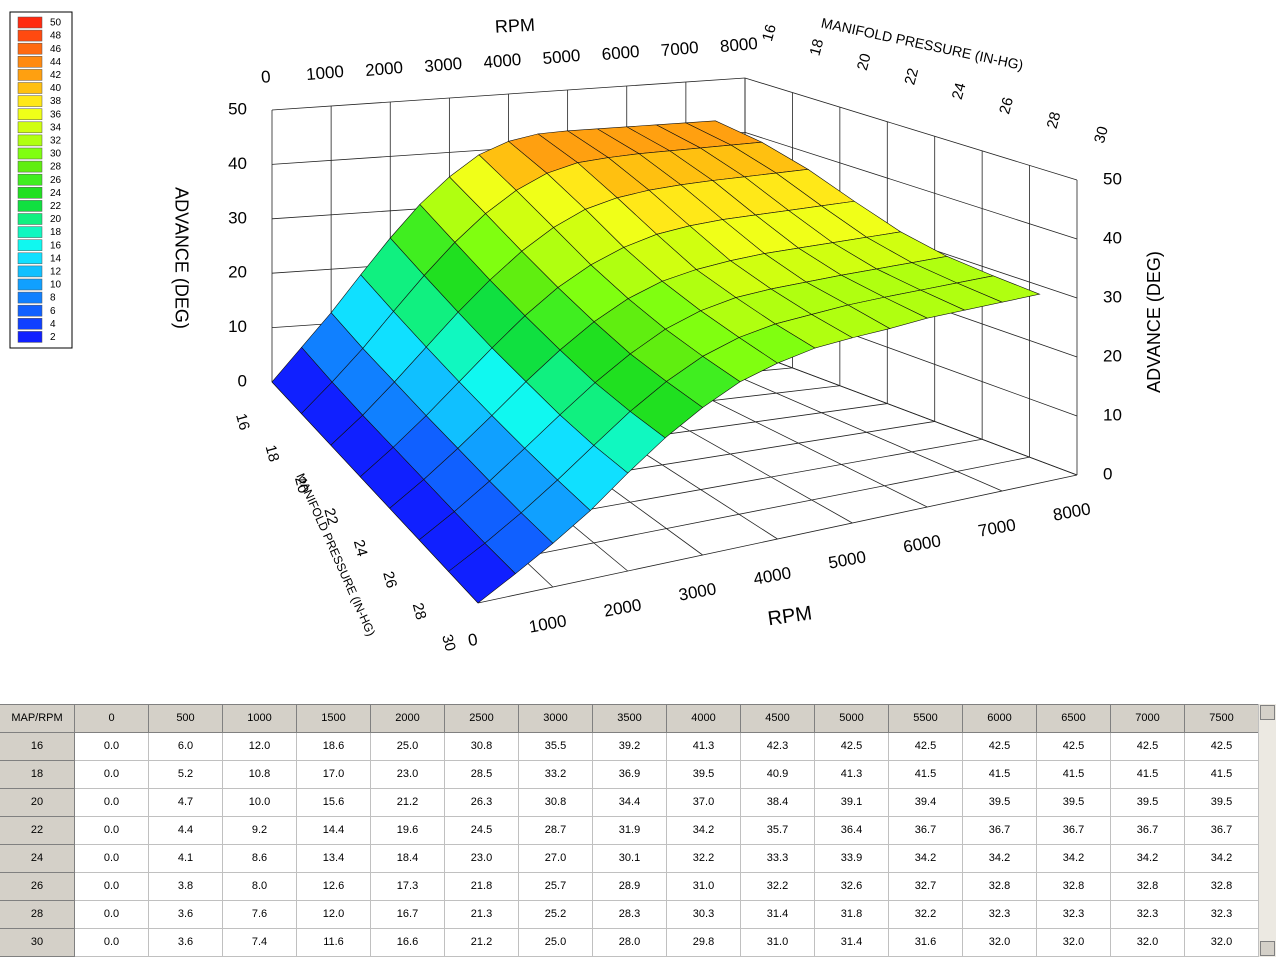  Describe the element at coordinates (330, 516) in the screenshot. I see `map-tick-label: 22` at that location.